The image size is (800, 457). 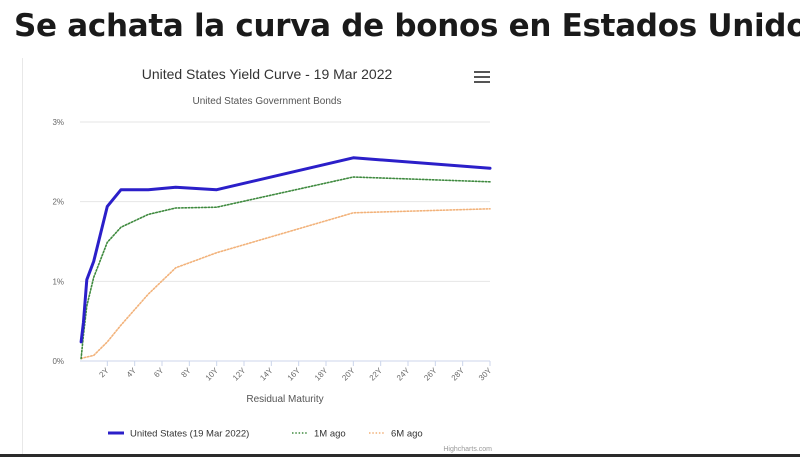 What do you see at coordinates (265, 434) in the screenshot?
I see `legend: United States (19 Mar 2022) 1M ago 6M ago` at bounding box center [265, 434].